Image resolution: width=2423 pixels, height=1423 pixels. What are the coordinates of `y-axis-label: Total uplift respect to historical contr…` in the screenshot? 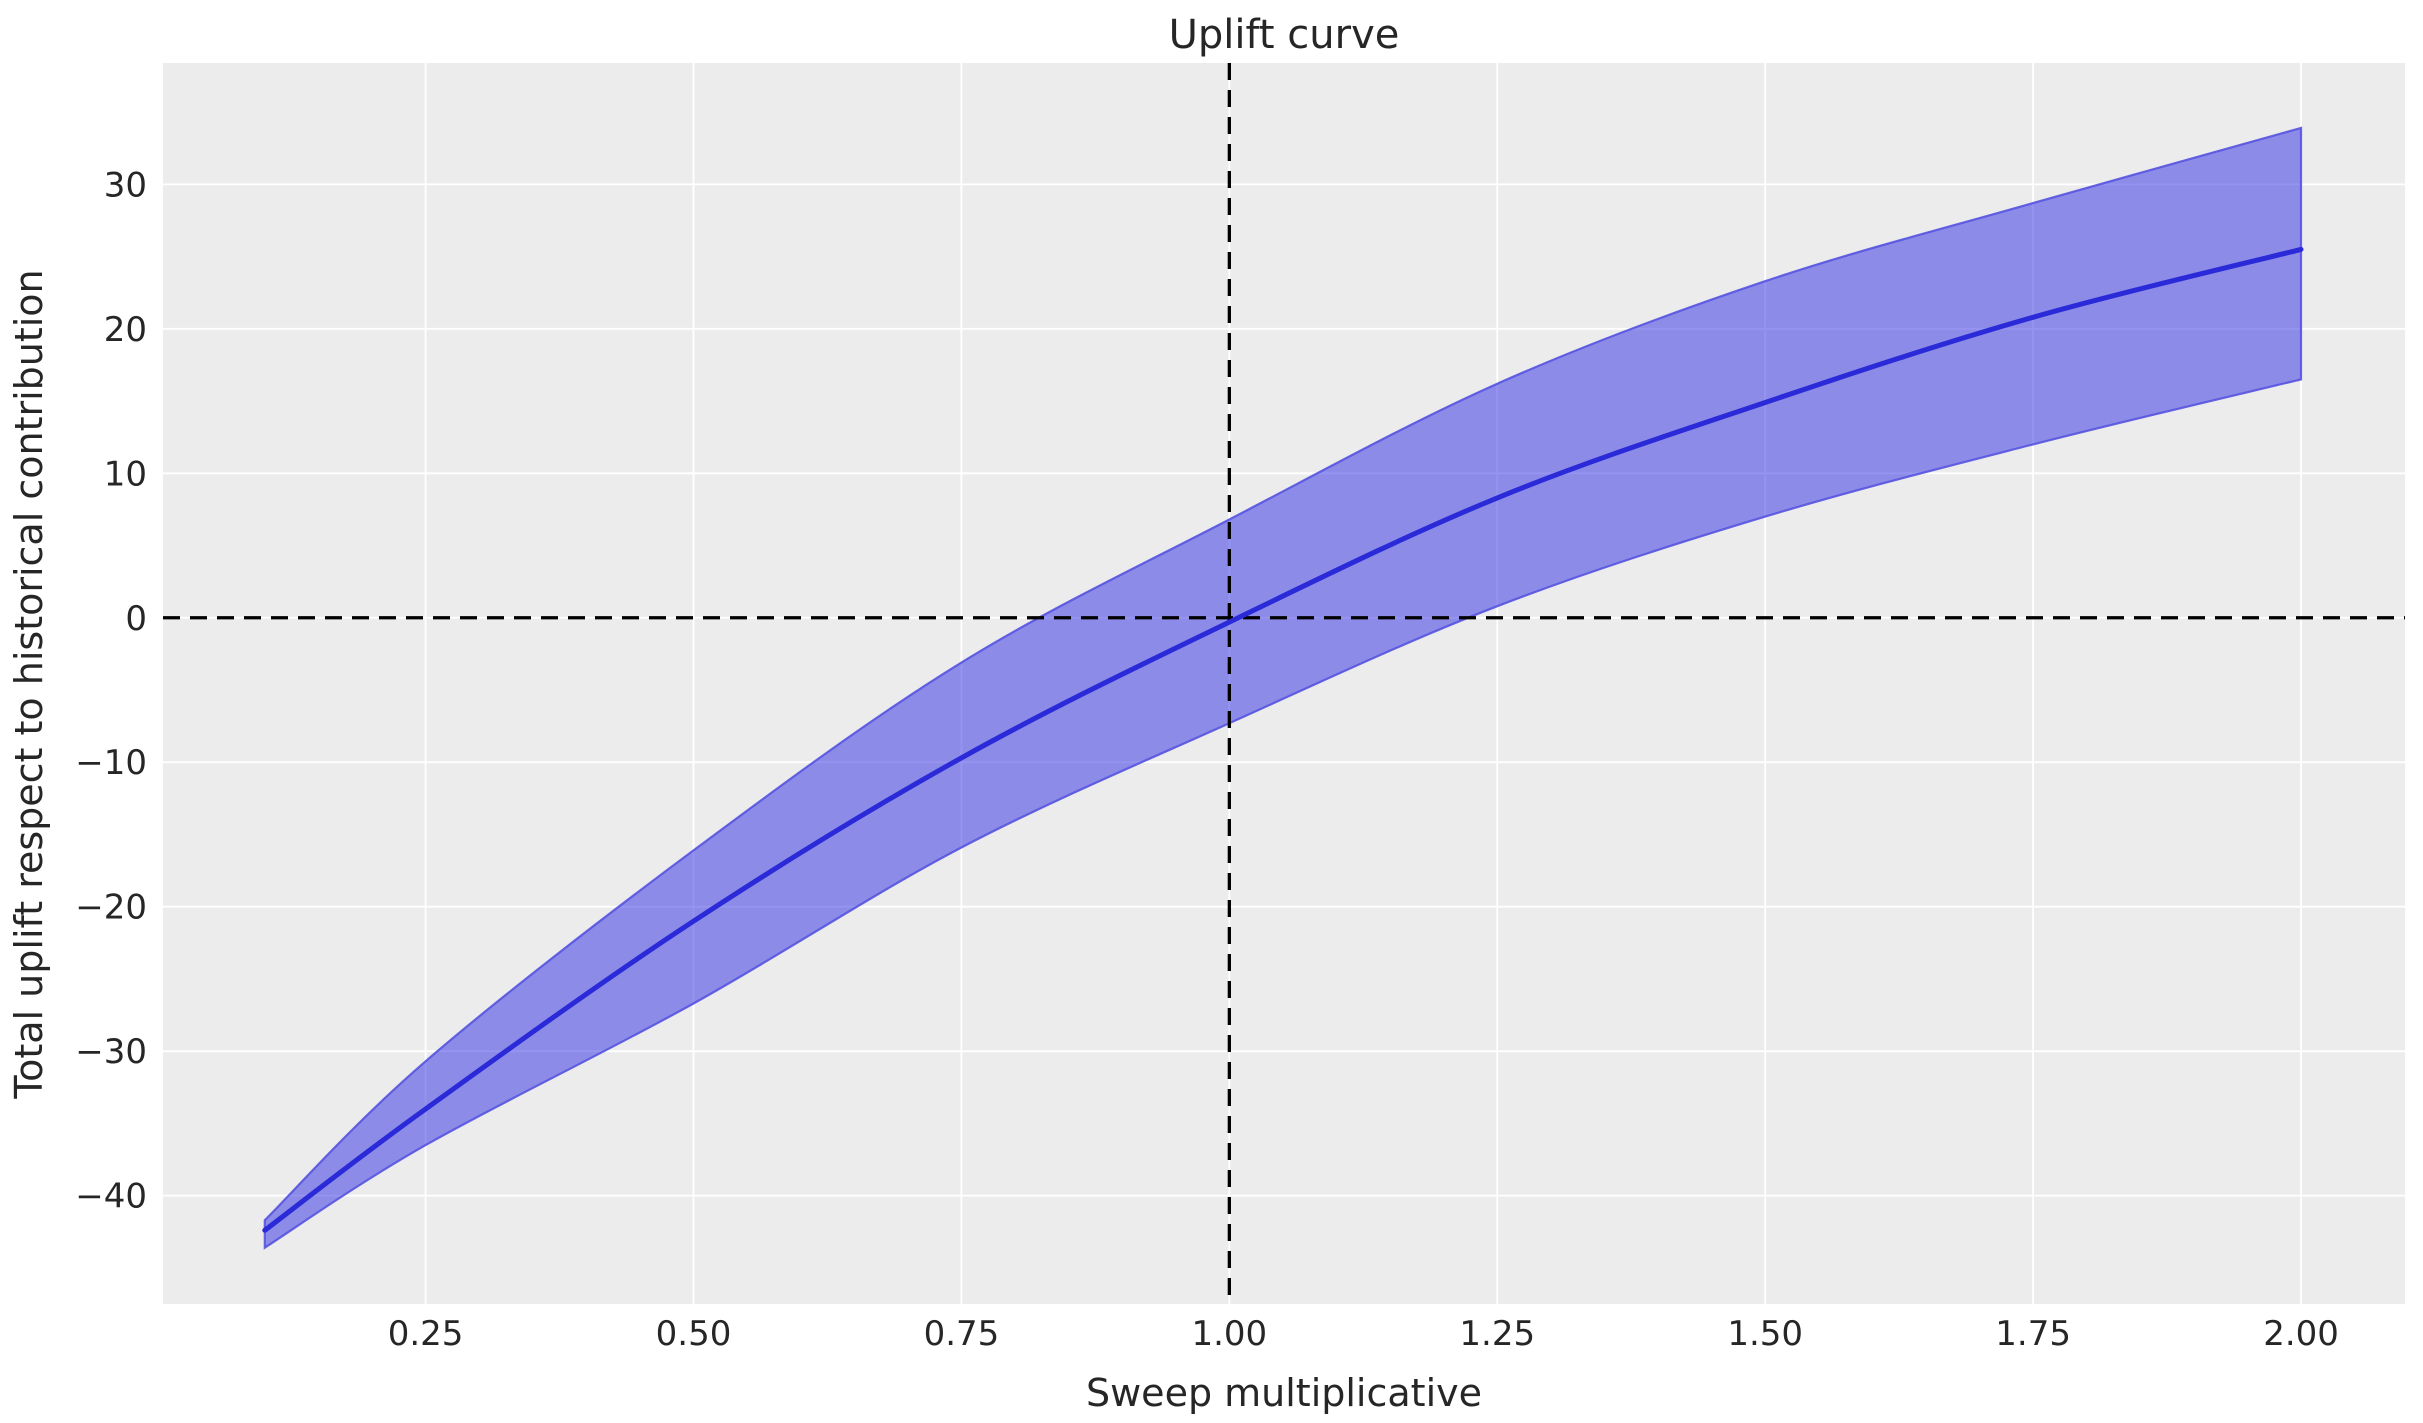 It's located at (29, 684).